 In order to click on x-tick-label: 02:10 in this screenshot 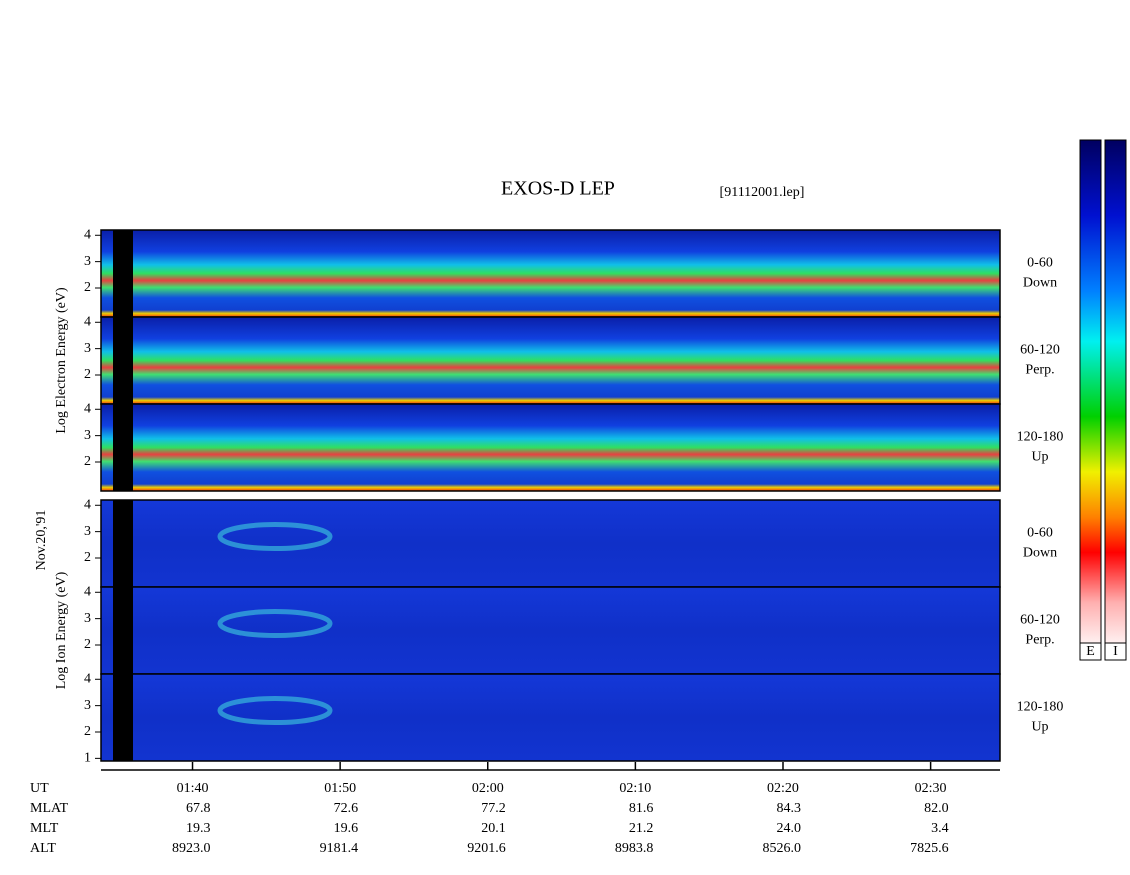, I will do `click(635, 788)`.